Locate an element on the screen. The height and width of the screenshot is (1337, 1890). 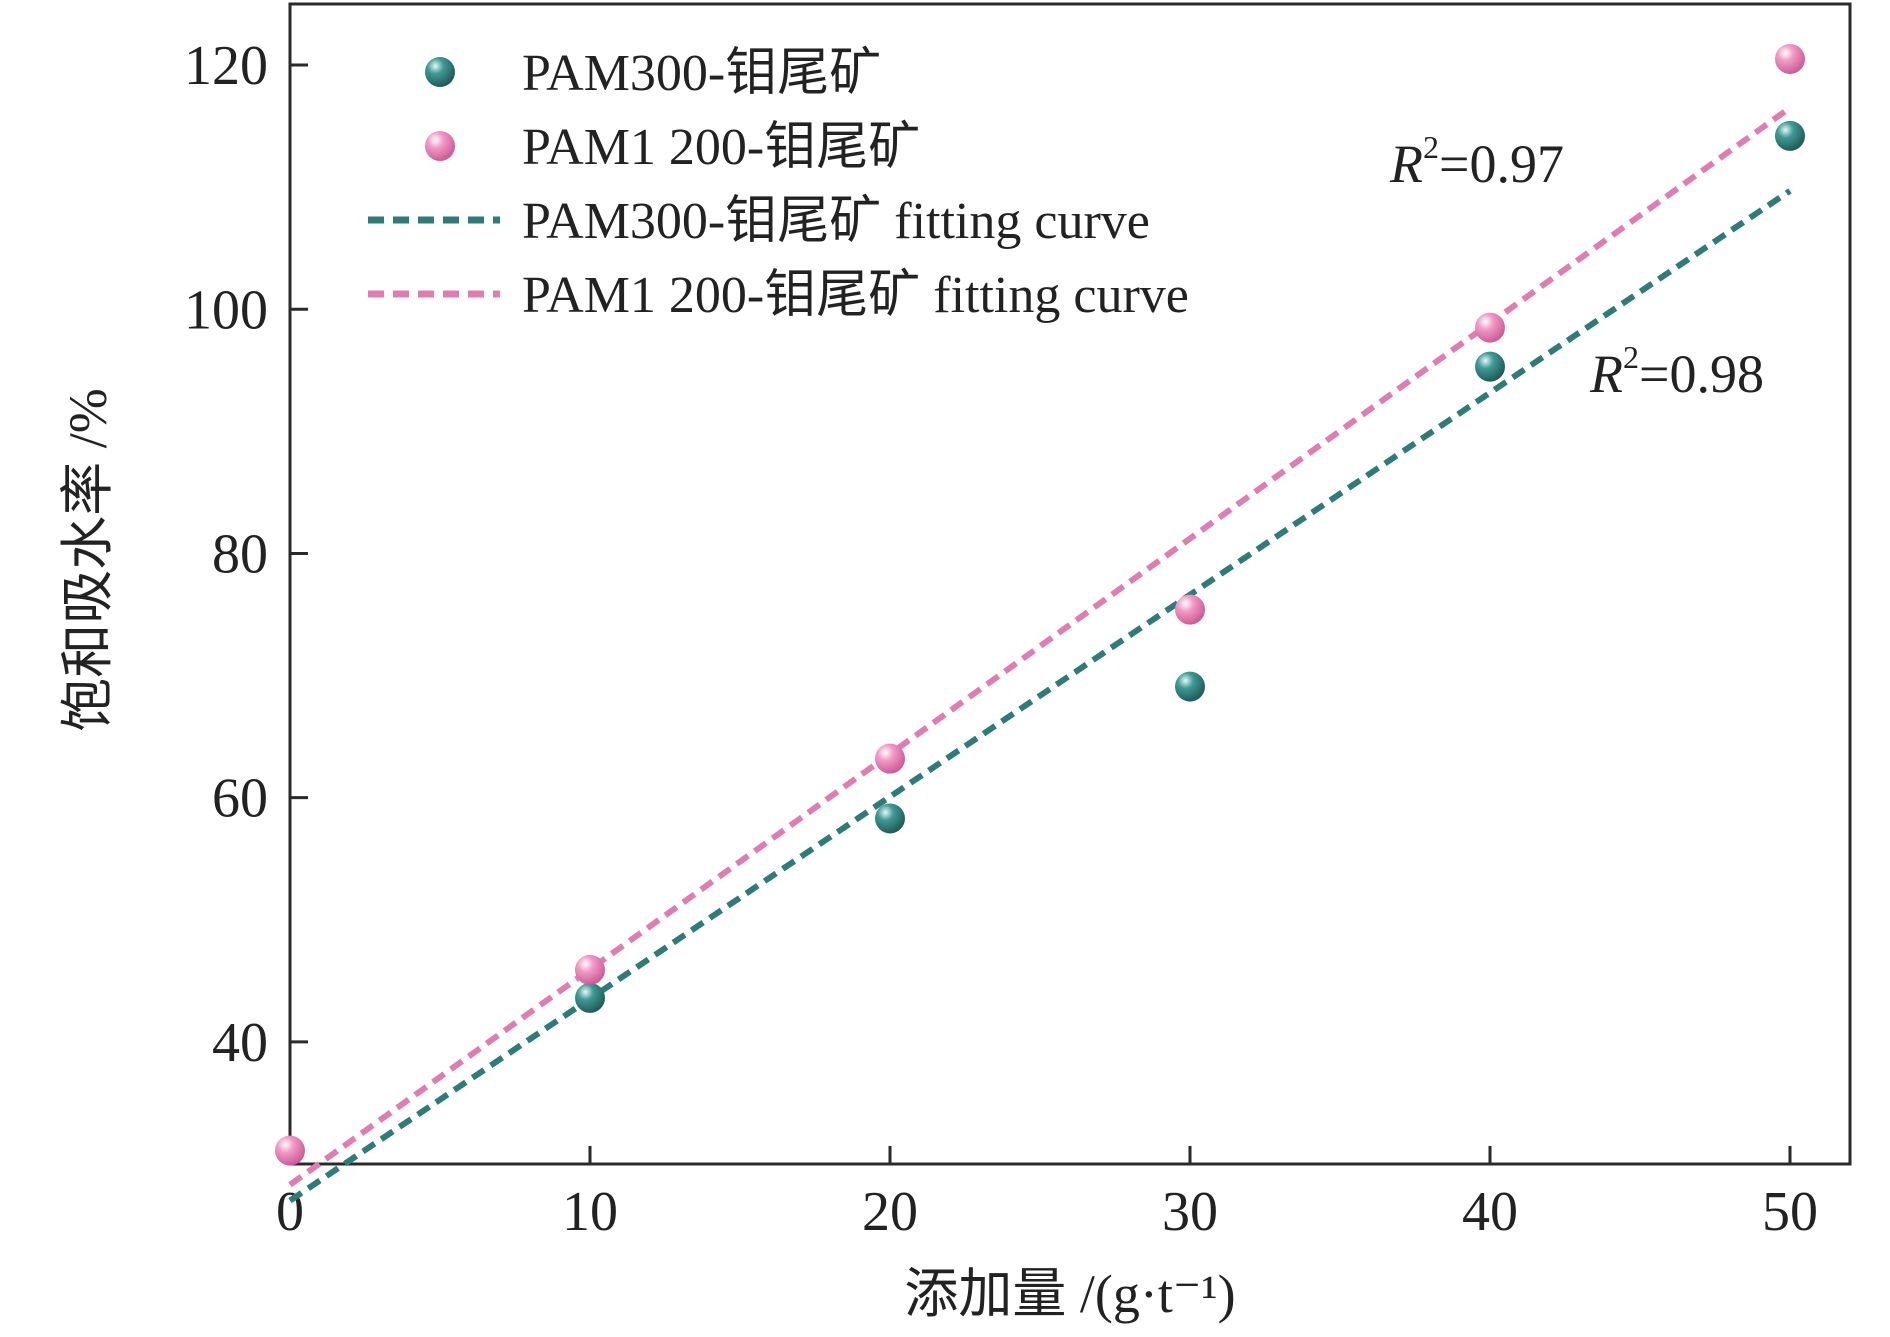
legend-item-pam1200: PAM1 200-钼尾矿 is located at coordinates (672, 147).